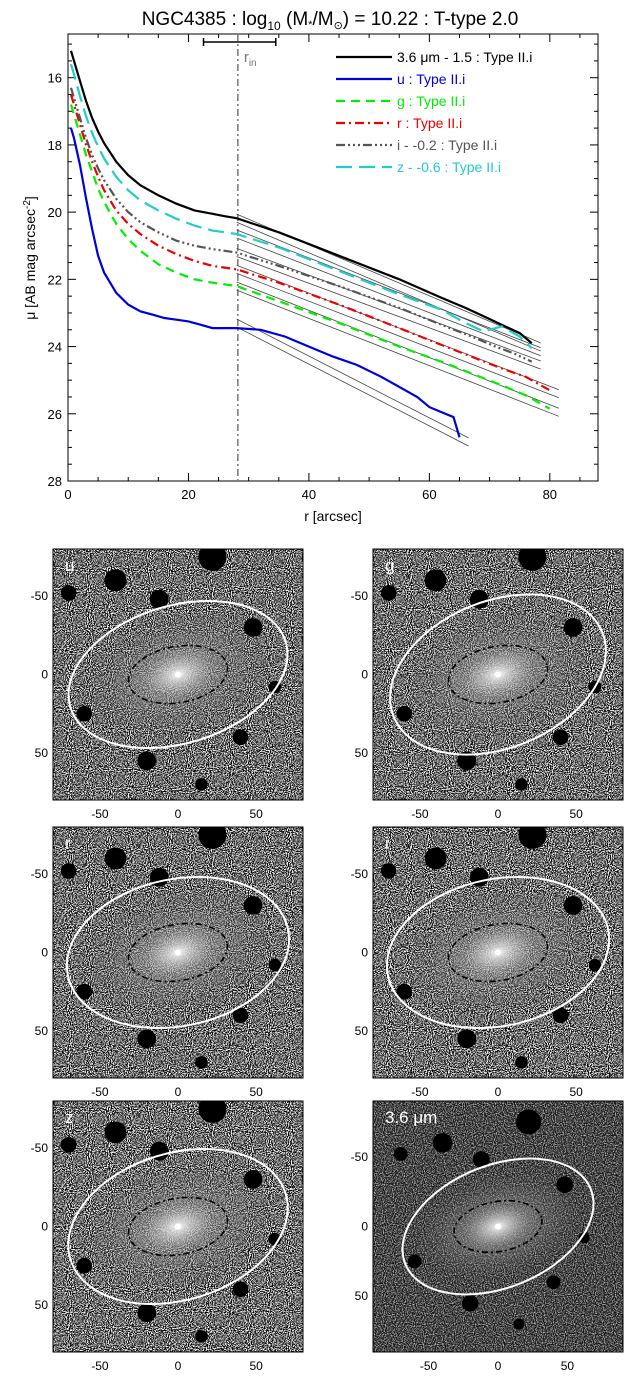  I want to click on image-panel: i -50 50 0 0 50 -50, so click(487, 962).